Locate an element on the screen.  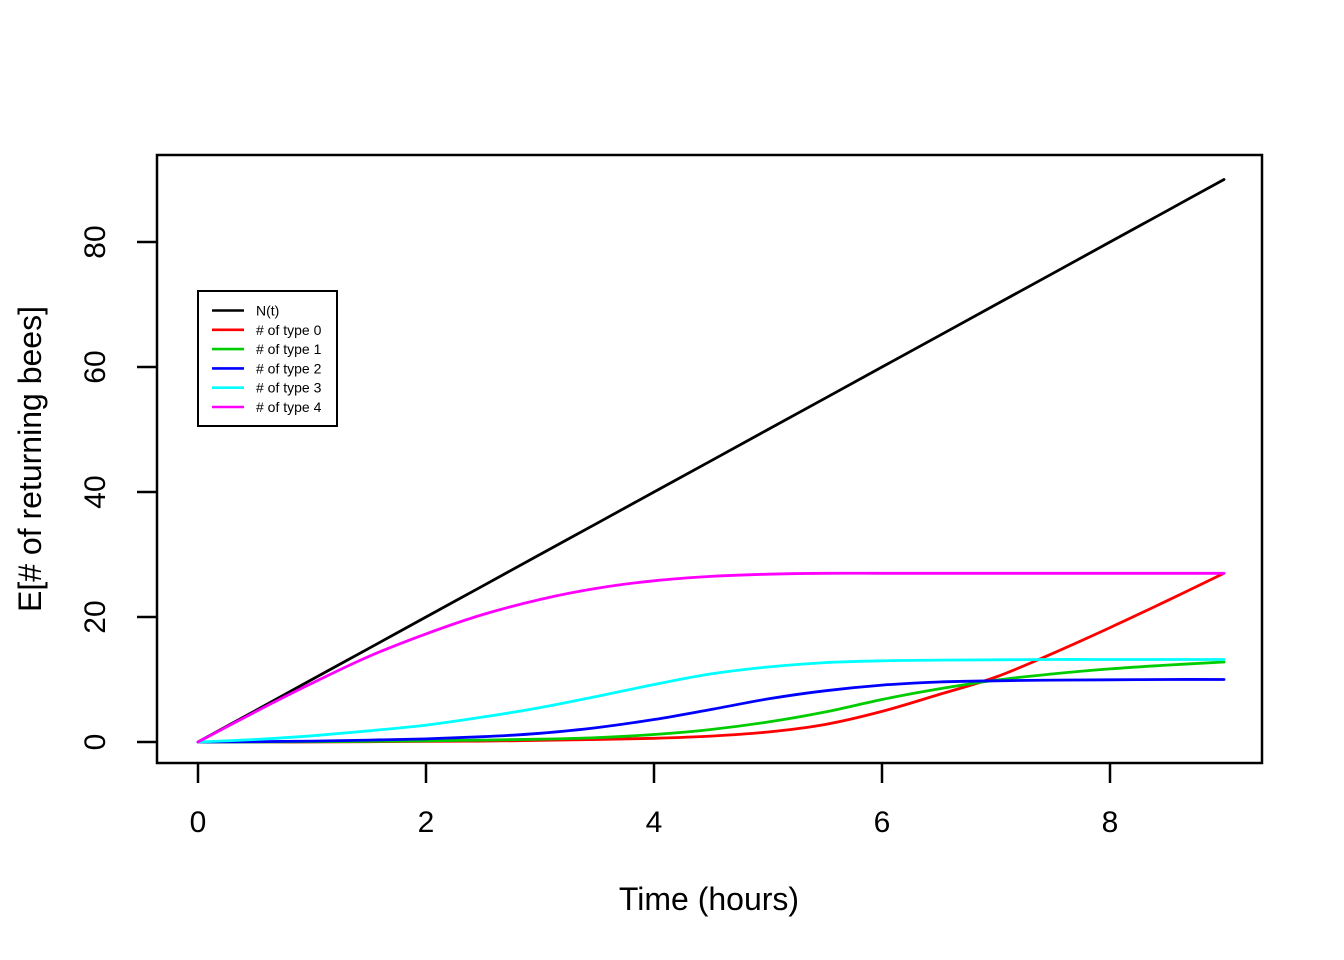
x-tick-label: 2 is located at coordinates (426, 822).